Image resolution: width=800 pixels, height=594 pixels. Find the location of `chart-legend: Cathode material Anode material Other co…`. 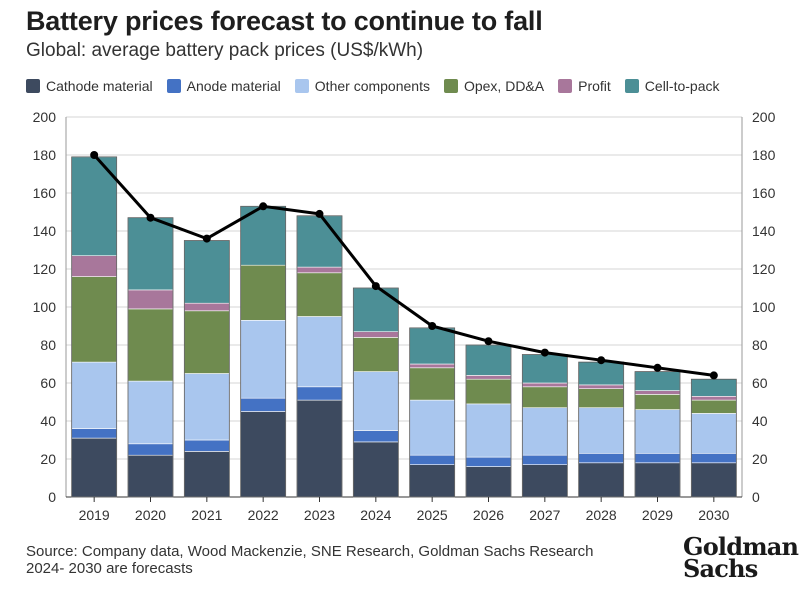

chart-legend: Cathode material Anode material Other co… is located at coordinates (373, 86).